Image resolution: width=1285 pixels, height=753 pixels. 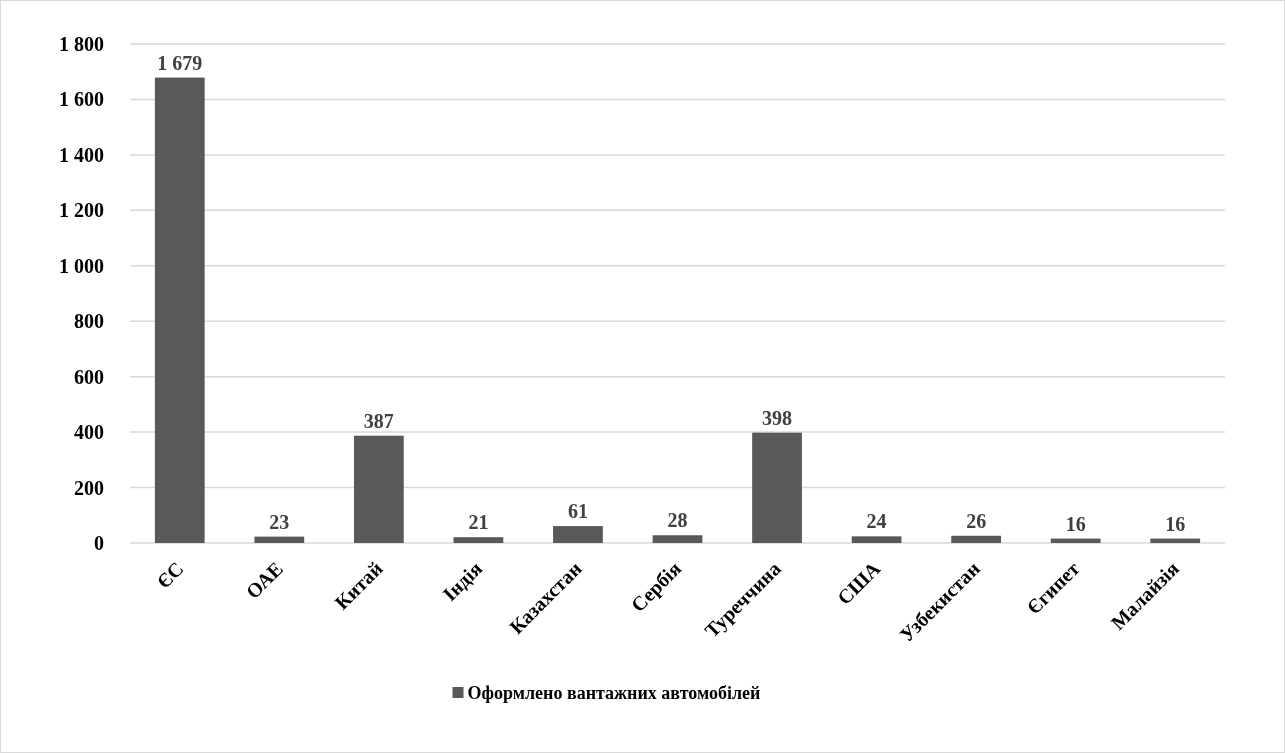 What do you see at coordinates (81, 265) in the screenshot?
I see `y-tick-label: 1 000` at bounding box center [81, 265].